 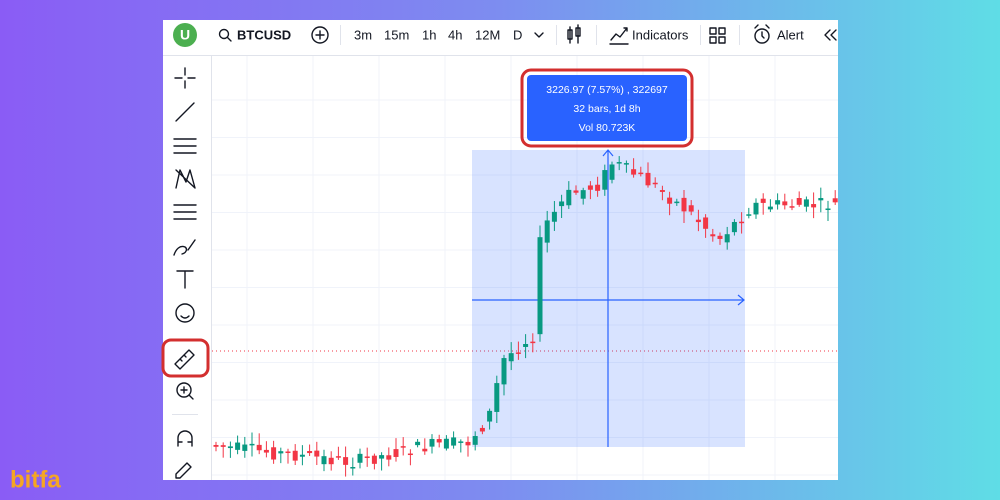 What do you see at coordinates (455, 34) in the screenshot?
I see `interval: 4h` at bounding box center [455, 34].